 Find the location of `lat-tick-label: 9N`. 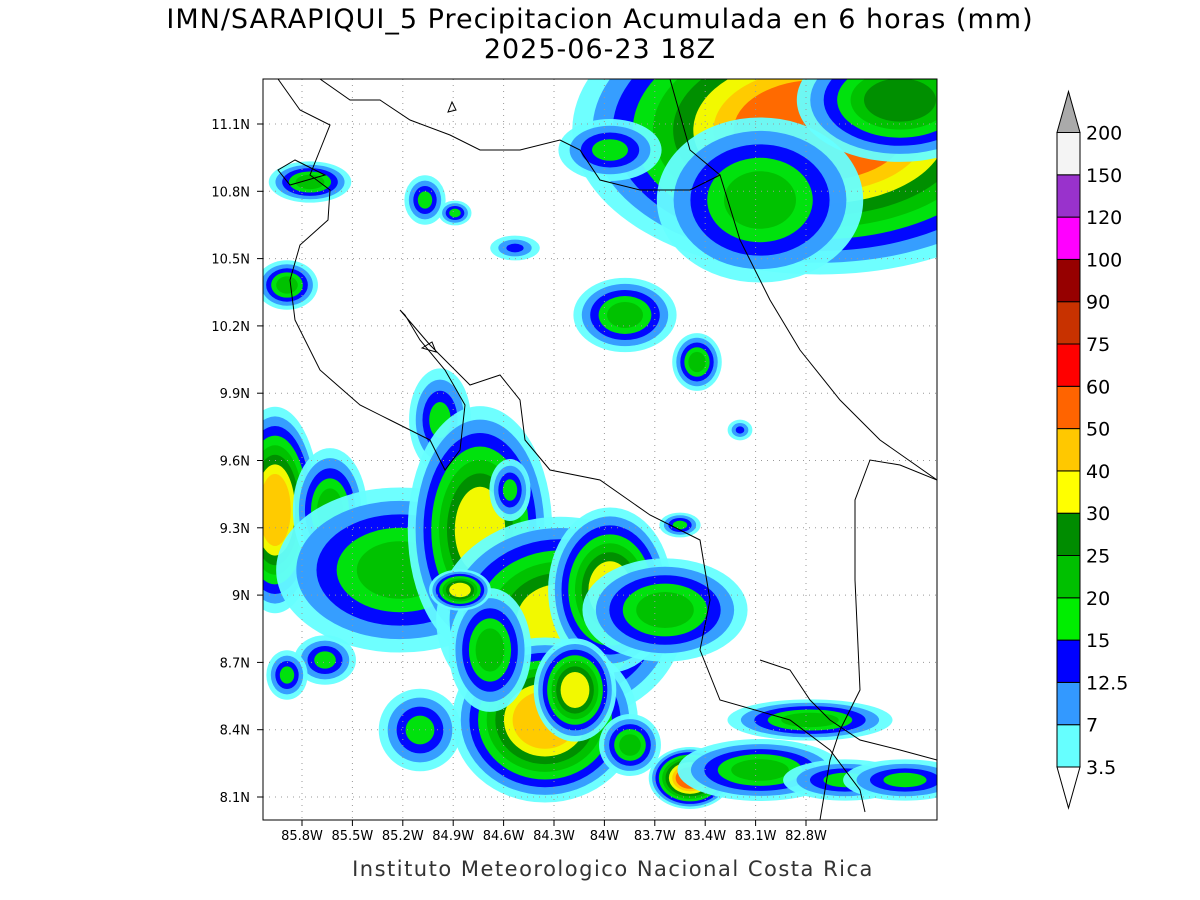

lat-tick-label: 9N is located at coordinates (241, 596).